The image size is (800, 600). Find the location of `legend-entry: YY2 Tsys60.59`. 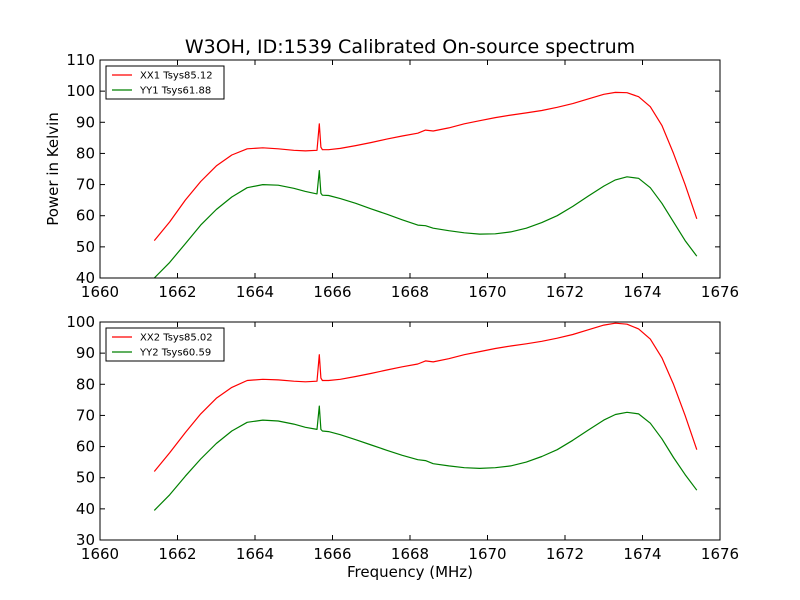

legend-entry: YY2 Tsys60.59 is located at coordinates (175, 353).